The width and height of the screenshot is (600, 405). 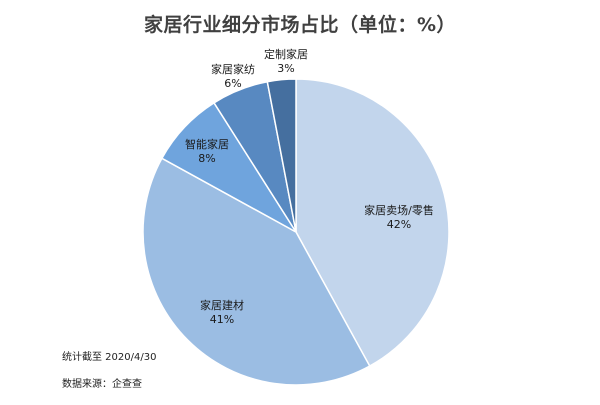 I want to click on slice-pct-0: 42%, so click(x=399, y=224).